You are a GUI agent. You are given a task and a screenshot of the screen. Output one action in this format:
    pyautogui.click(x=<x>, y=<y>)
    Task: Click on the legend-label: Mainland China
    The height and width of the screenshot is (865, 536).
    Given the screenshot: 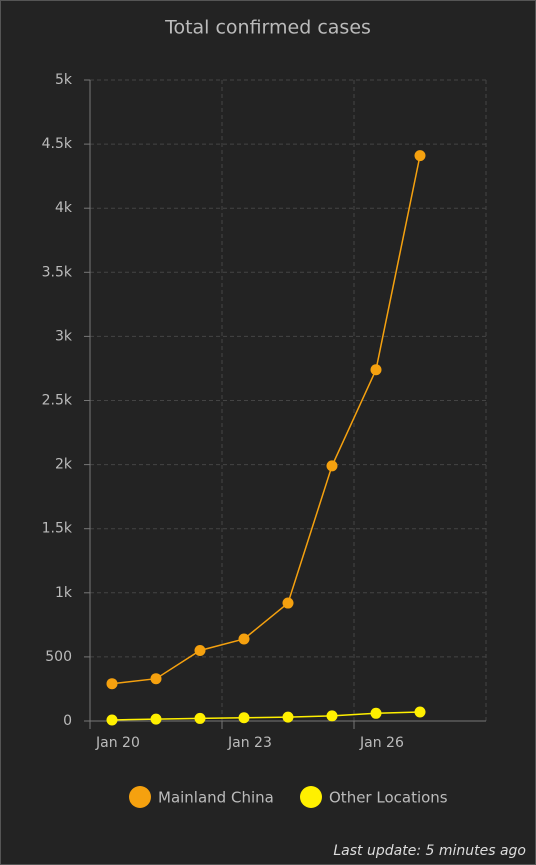 What is the action you would take?
    pyautogui.click(x=216, y=798)
    